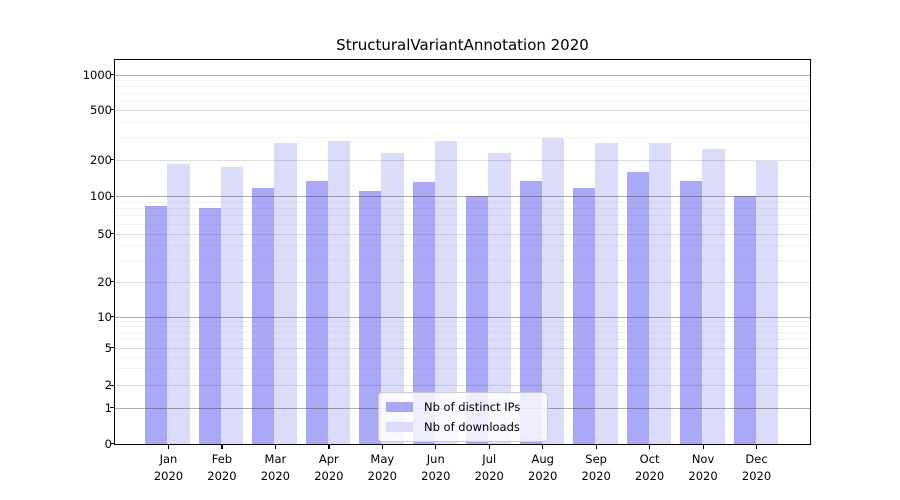 This screenshot has height=500, width=900. What do you see at coordinates (660, 293) in the screenshot?
I see `bar-downloads-oct` at bounding box center [660, 293].